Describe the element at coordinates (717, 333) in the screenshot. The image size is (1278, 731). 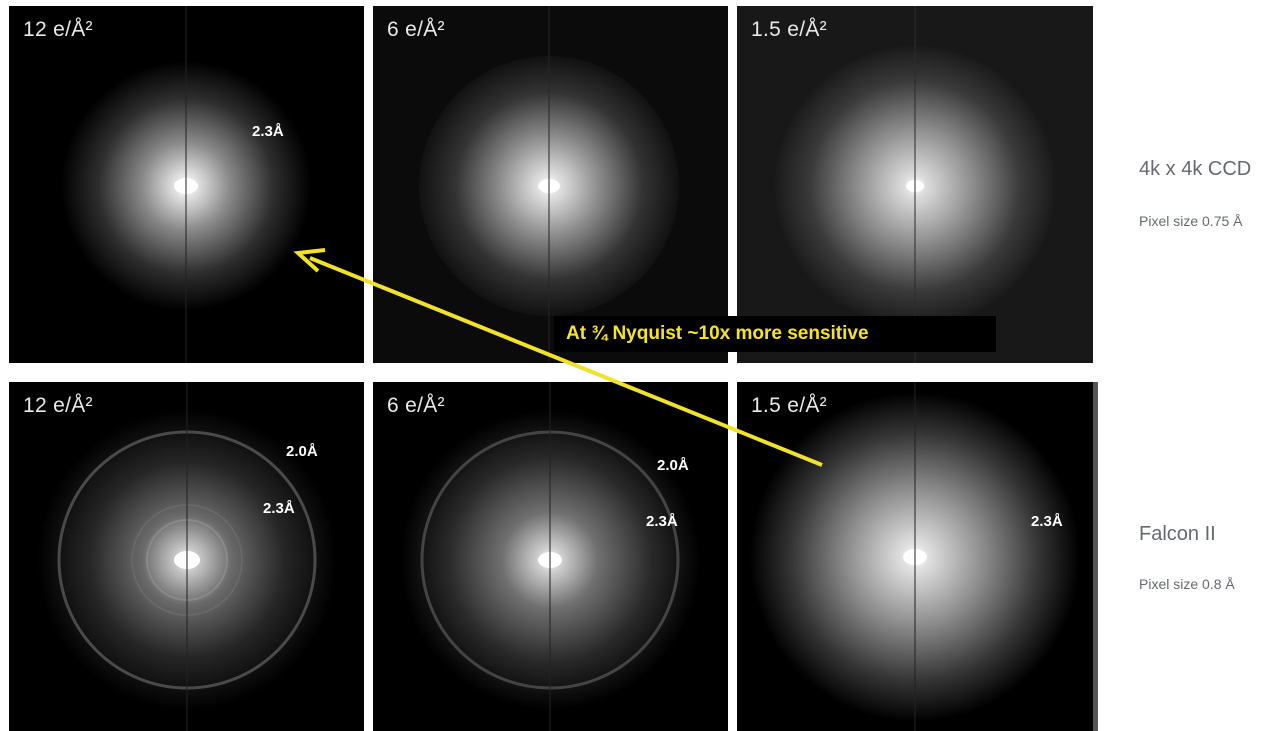
I see `callout-text: At ¾ Nyquist ~10x more sensitive` at that location.